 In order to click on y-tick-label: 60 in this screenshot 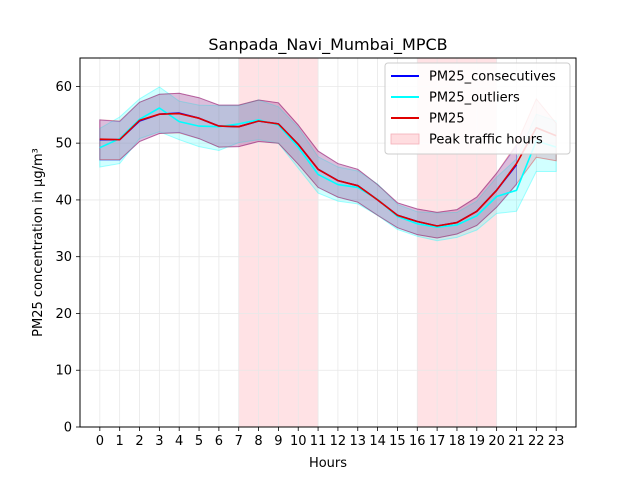, I will do `click(63, 87)`.